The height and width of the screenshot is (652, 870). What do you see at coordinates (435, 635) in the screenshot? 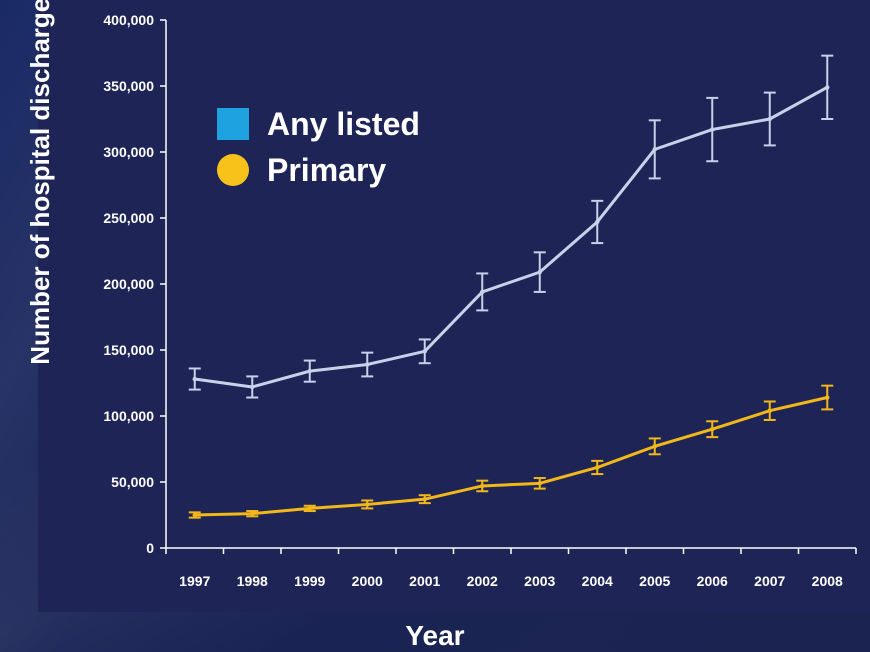
I see `x-axis-title: Year` at bounding box center [435, 635].